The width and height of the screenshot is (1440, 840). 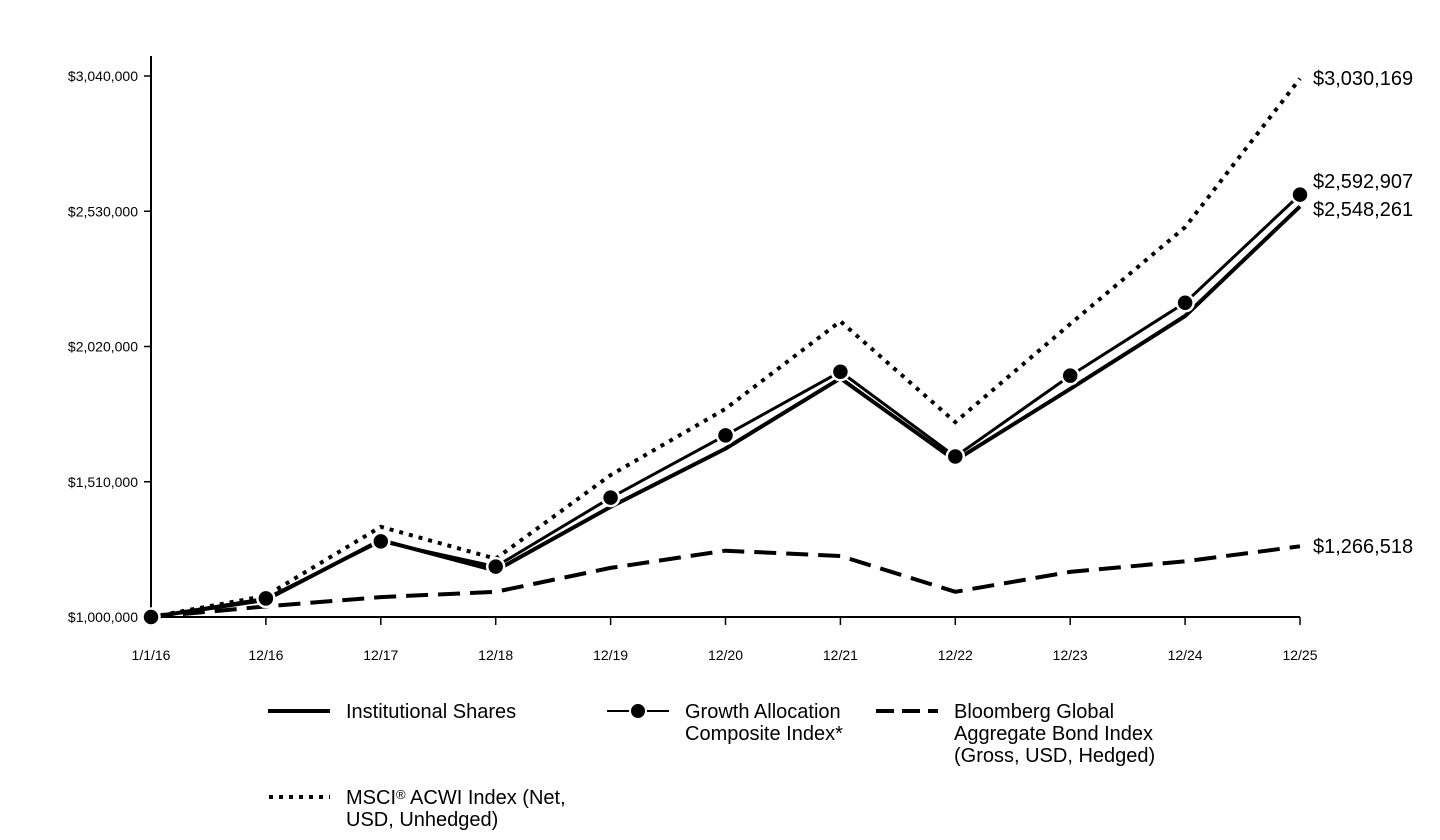 I want to click on x-tick-label: 12/25, so click(x=1299, y=655).